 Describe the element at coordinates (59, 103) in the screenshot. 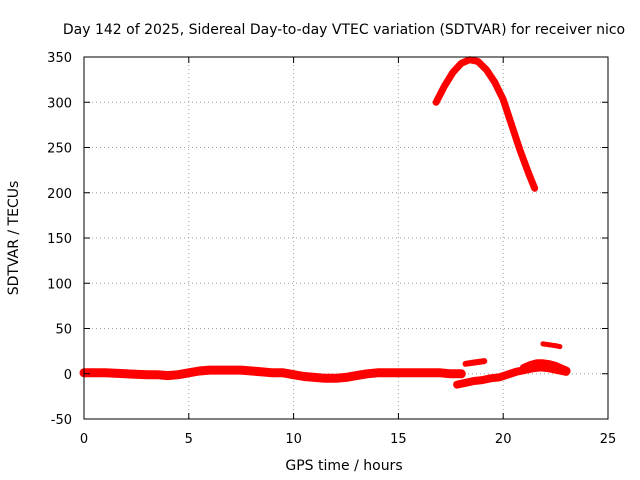

I see `y-tick-label: 300` at that location.